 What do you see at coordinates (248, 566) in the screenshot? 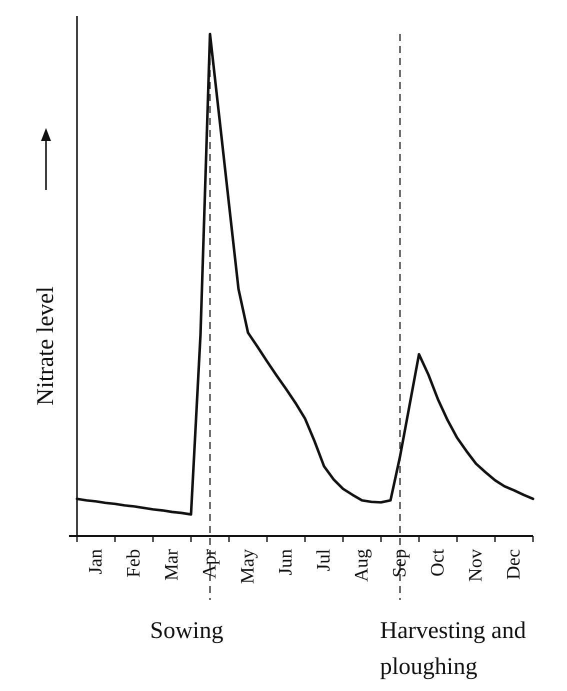
I see `x-tick-label: May` at bounding box center [248, 566].